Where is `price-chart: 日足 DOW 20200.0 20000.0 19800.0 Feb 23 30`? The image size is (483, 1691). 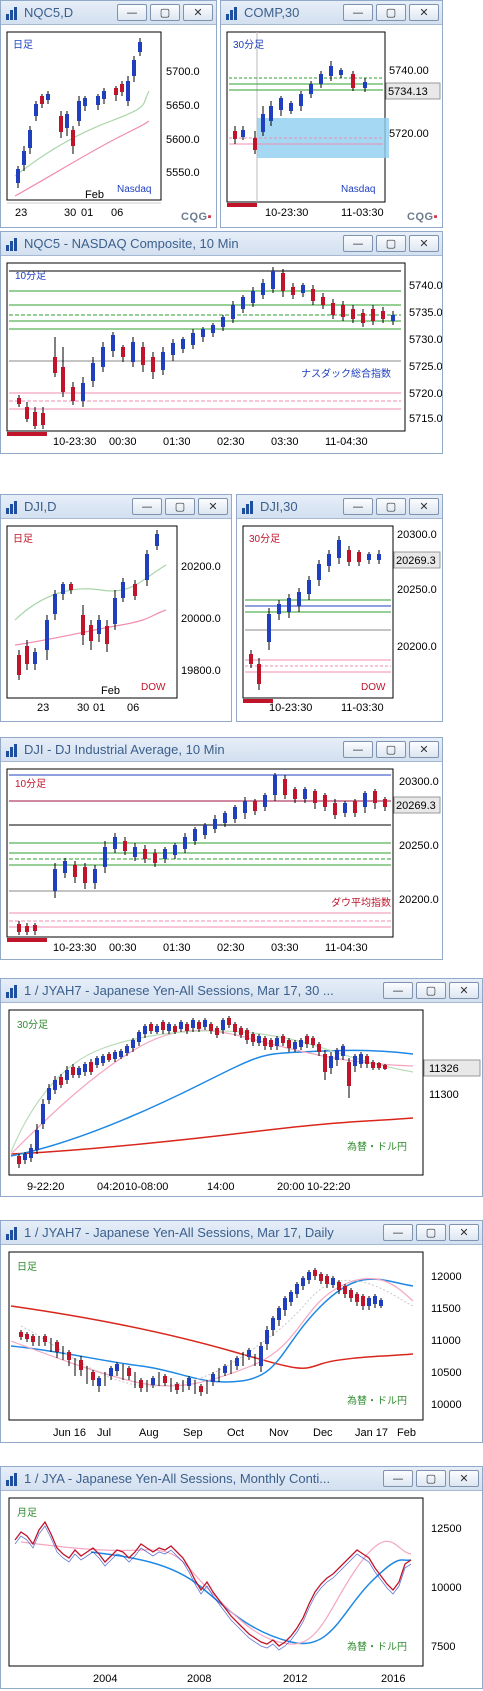
price-chart: 日足 DOW 20200.0 20000.0 19800.0 Feb 23 30 is located at coordinates (116, 620).